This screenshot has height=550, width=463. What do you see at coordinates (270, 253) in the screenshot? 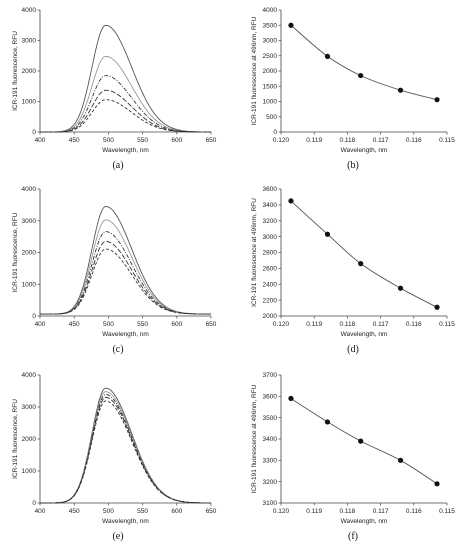
I see `y-tick-label: 2800` at bounding box center [270, 253].